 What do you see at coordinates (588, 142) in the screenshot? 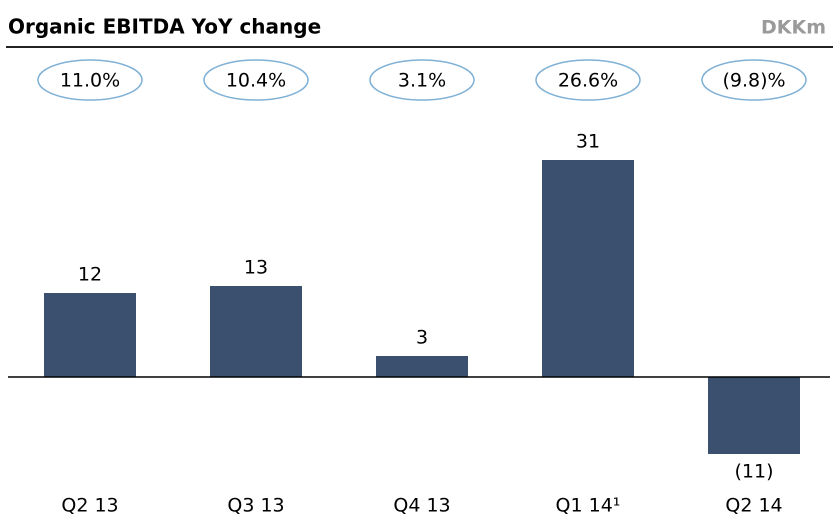
I see `data-label: 31` at bounding box center [588, 142].